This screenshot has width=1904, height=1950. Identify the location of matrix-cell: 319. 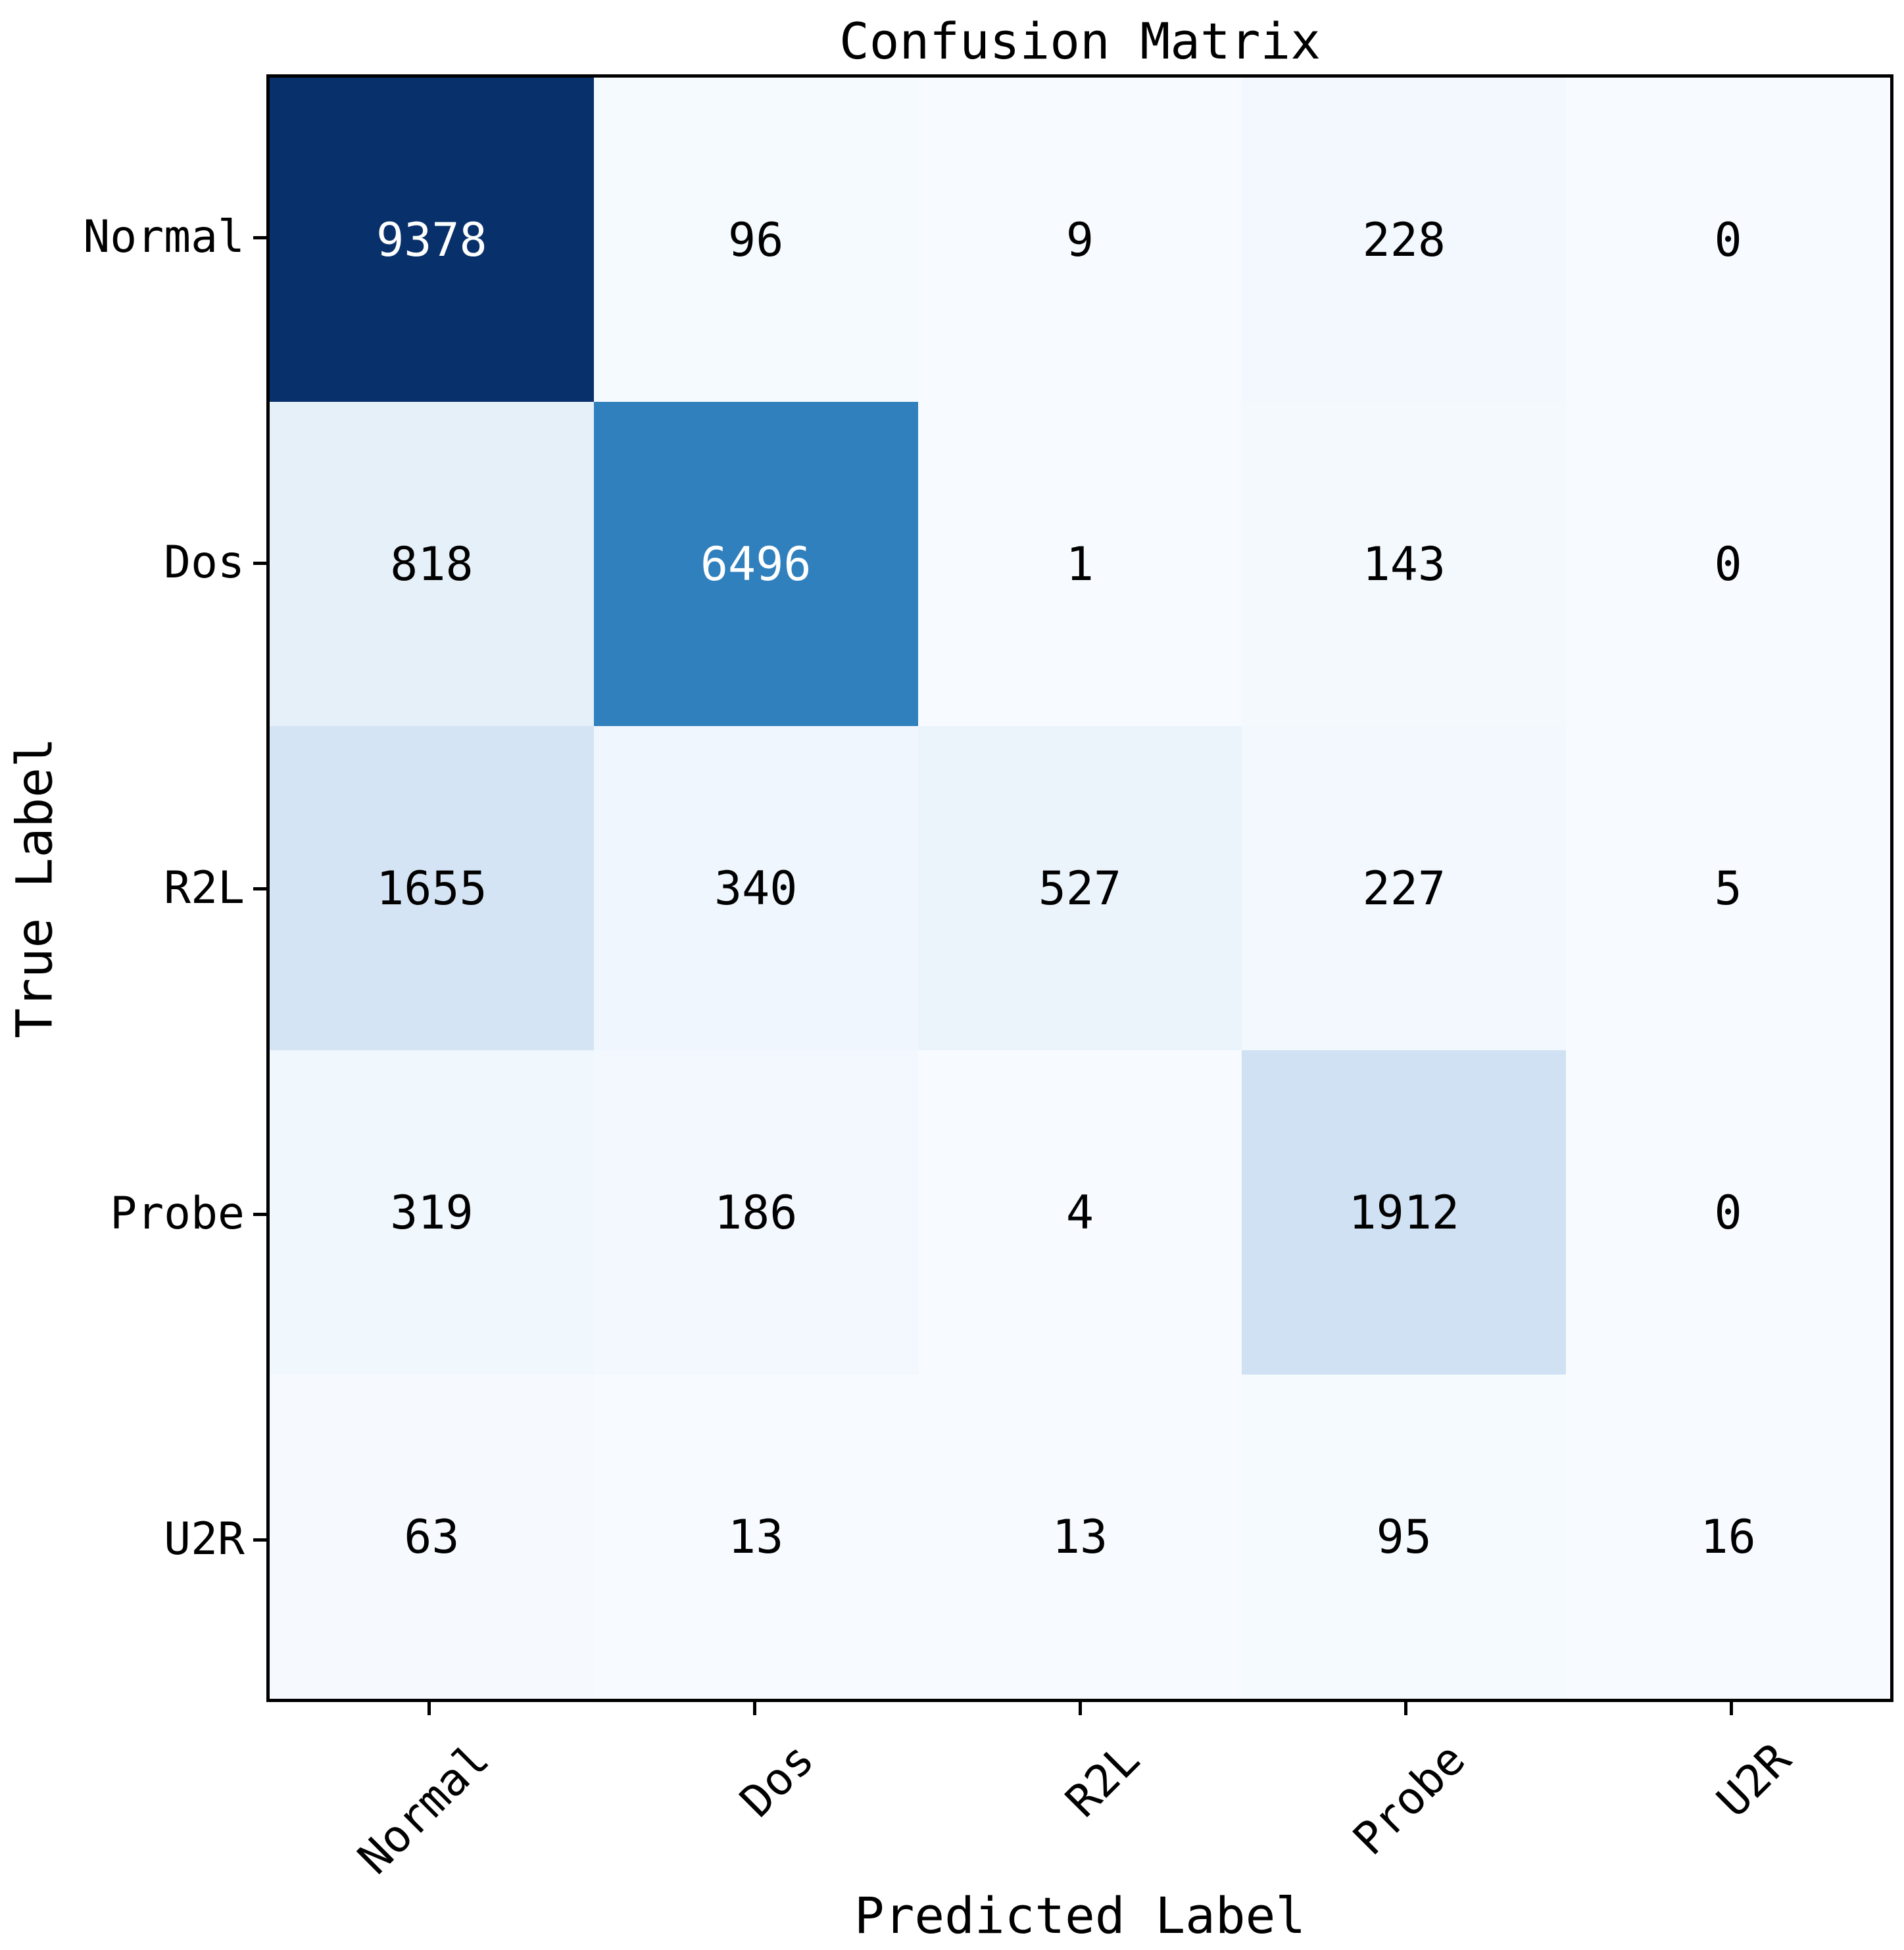
(432, 1212).